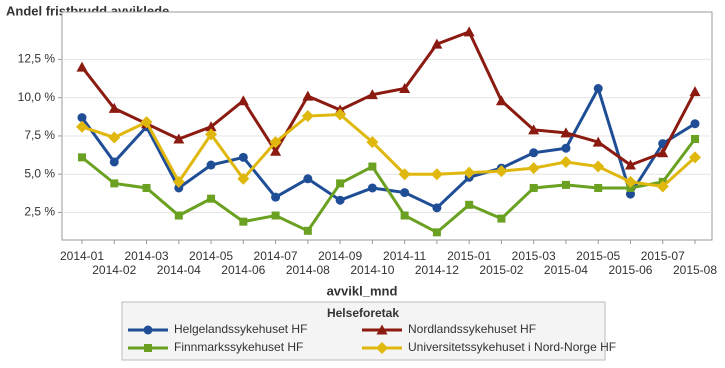 This screenshot has width=725, height=368. I want to click on x-tick-label: 2015-05, so click(598, 256).